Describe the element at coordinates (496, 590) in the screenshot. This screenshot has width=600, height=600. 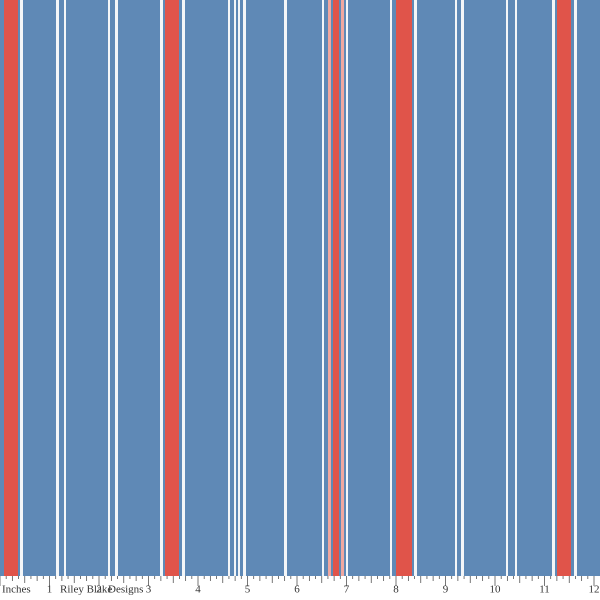
I see `ruler-number: 10` at that location.